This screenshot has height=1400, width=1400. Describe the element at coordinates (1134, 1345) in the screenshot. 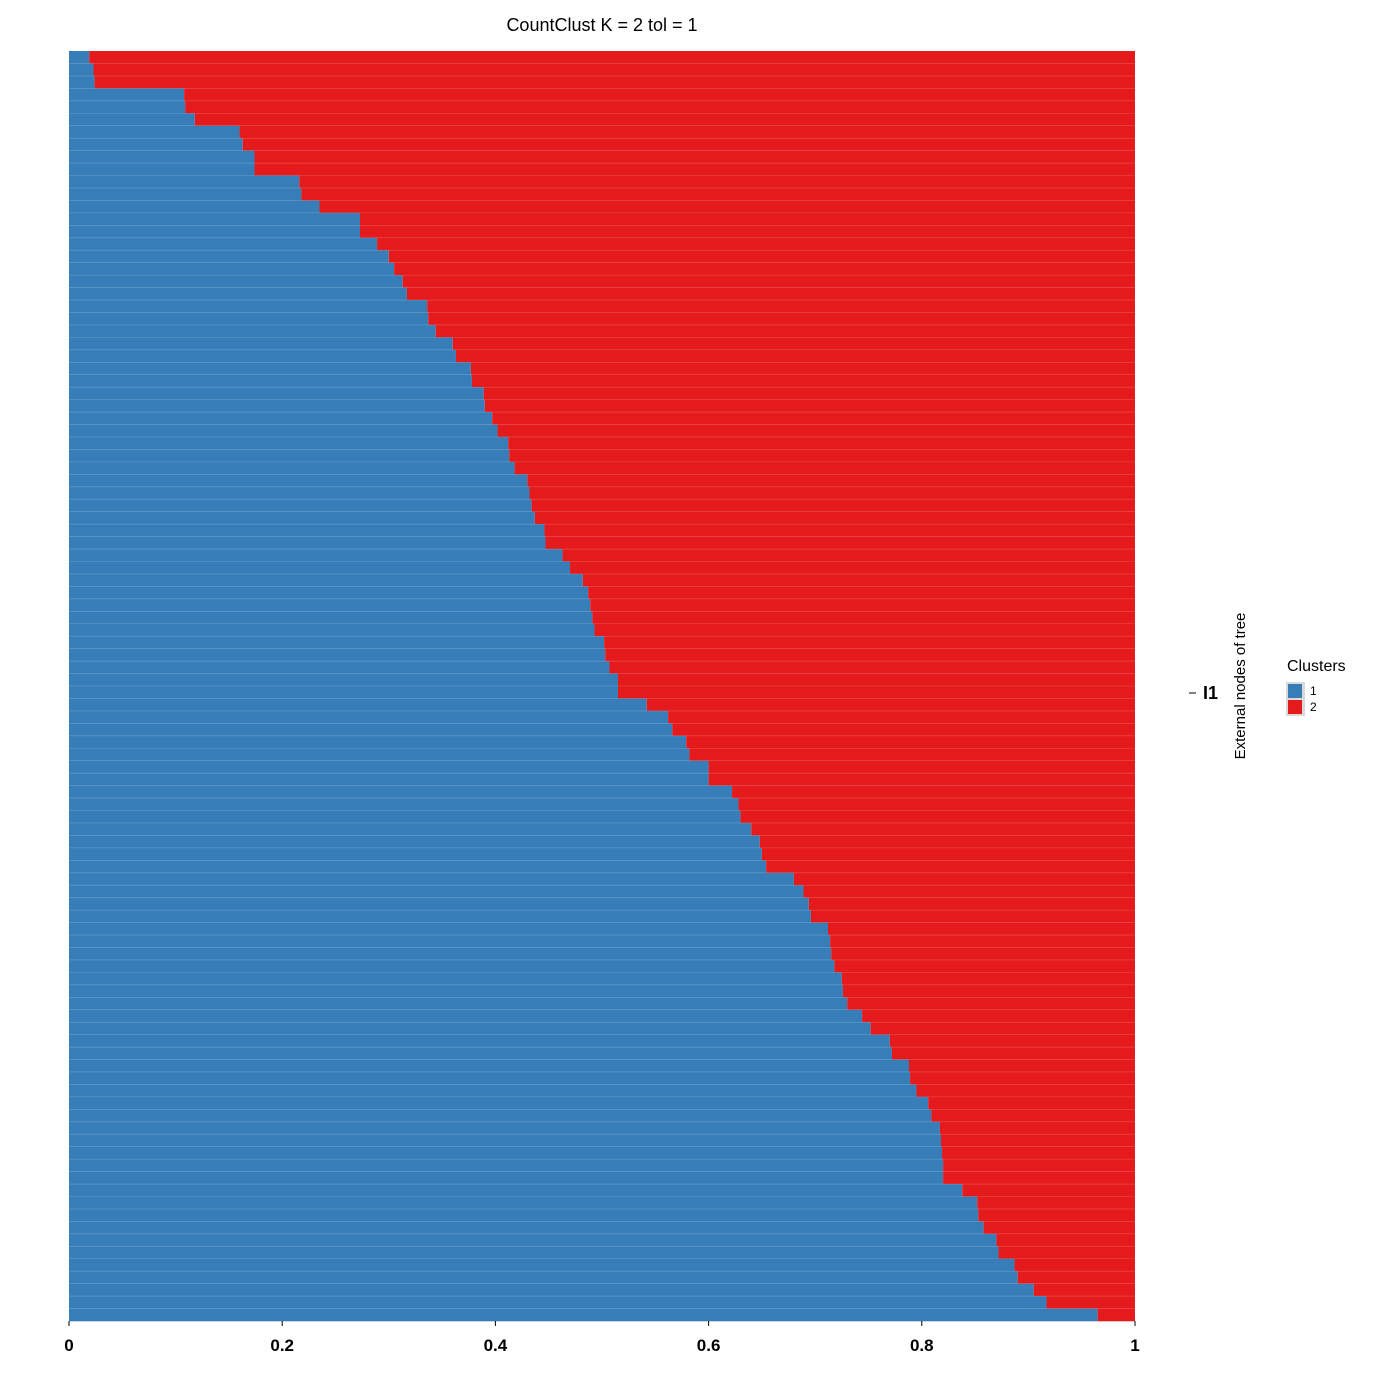

I see `x-tick-label: 1` at that location.